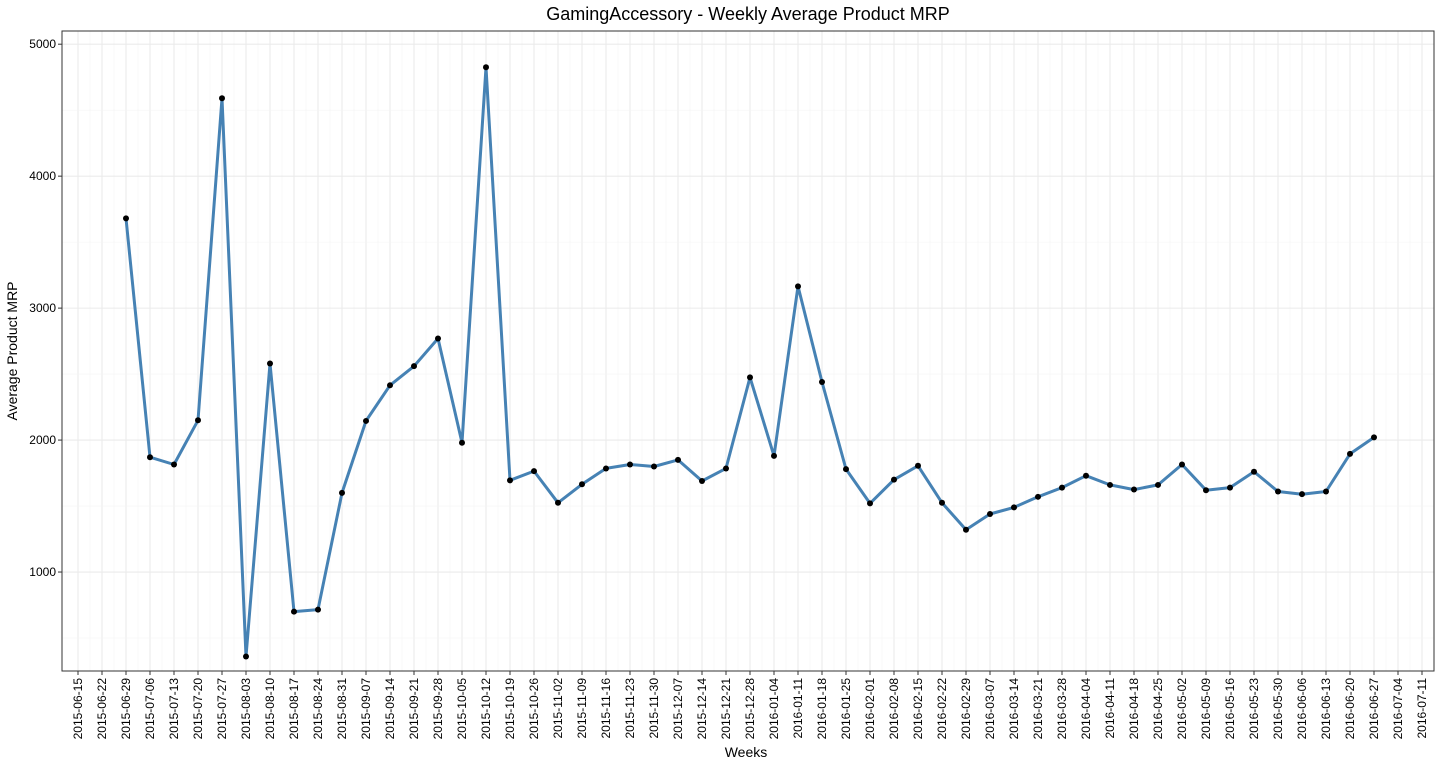 This screenshot has width=1440, height=768. What do you see at coordinates (1326, 709) in the screenshot?
I see `x-tick-label: 2016-06-13` at bounding box center [1326, 709].